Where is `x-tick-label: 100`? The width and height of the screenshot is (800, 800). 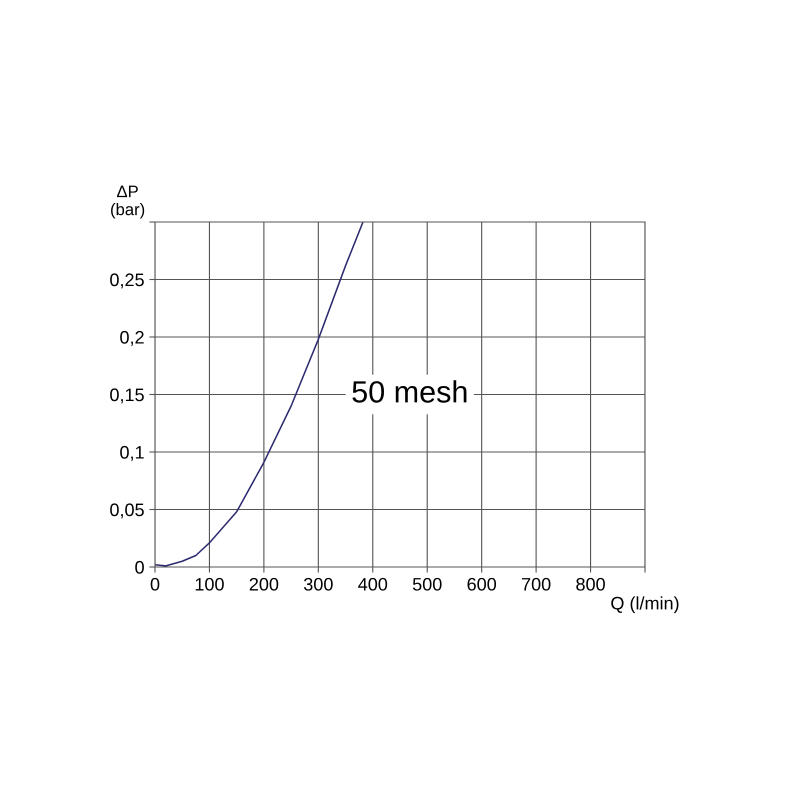
x-tick-label: 100 is located at coordinates (210, 584).